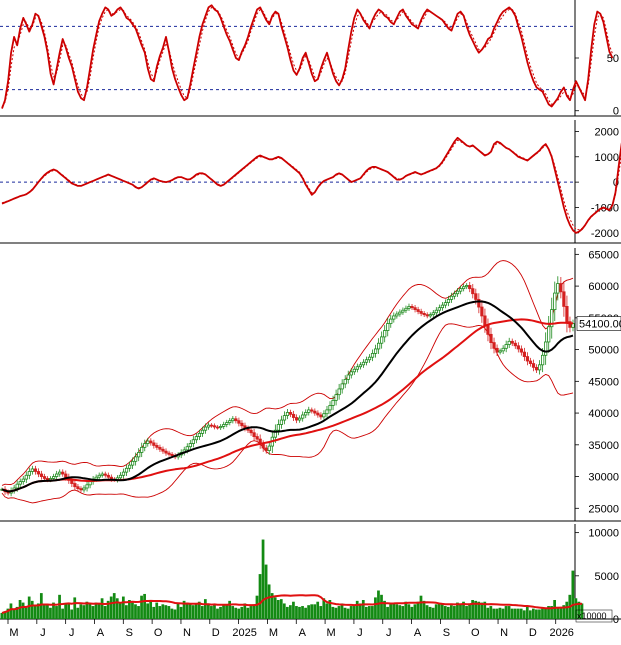 This screenshot has width=621, height=645. What do you see at coordinates (607, 158) in the screenshot?
I see `momentum-ytick-label: 1000` at bounding box center [607, 158].